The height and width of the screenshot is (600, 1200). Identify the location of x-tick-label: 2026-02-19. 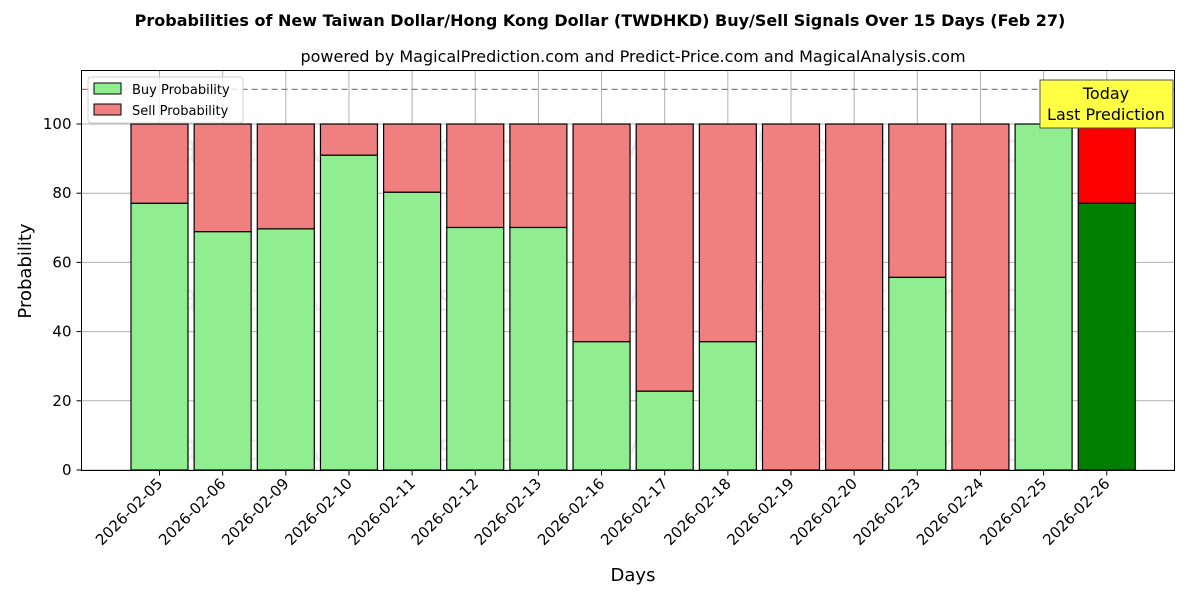
(760, 512).